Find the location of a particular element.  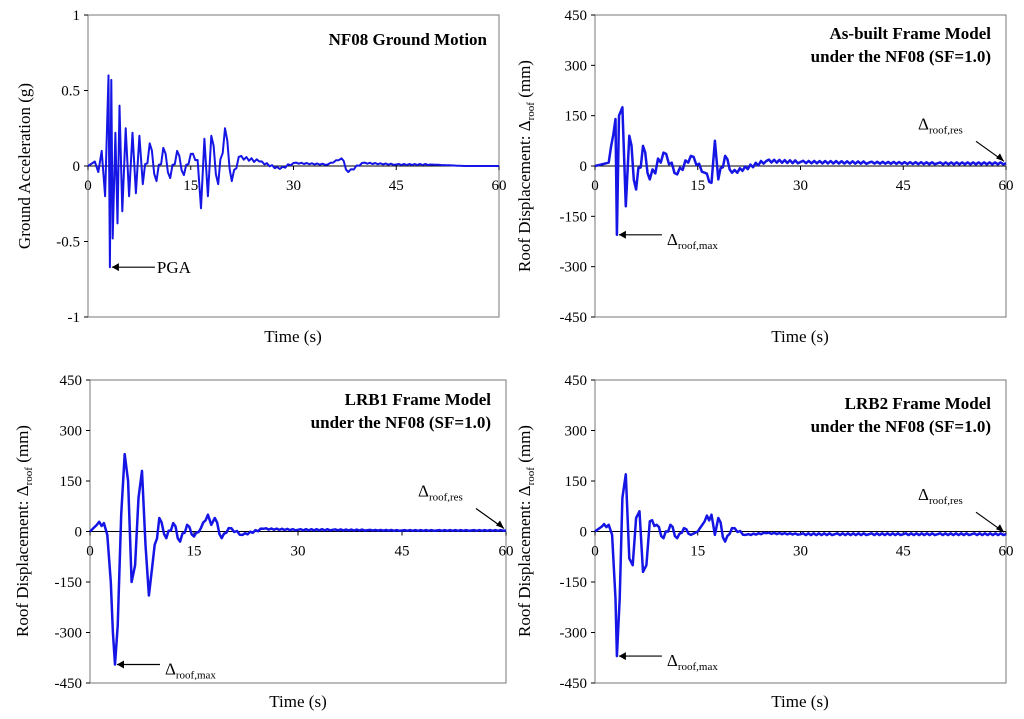

y-tick-label: 0.5 is located at coordinates (70, 92).